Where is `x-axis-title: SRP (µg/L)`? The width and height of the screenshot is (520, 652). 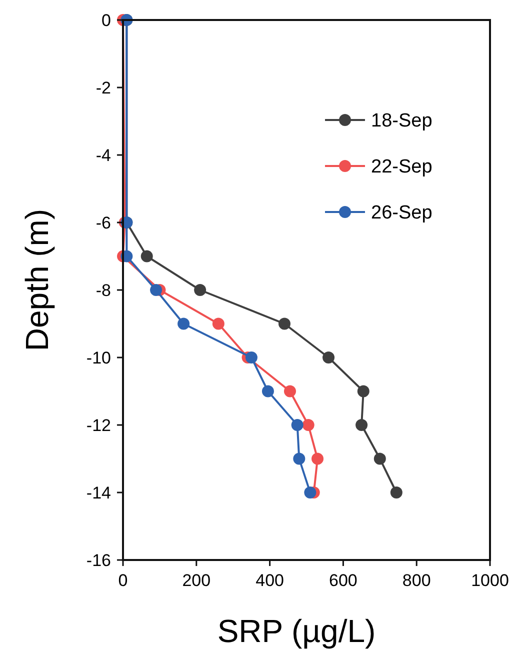 x-axis-title: SRP (µg/L) is located at coordinates (296, 631).